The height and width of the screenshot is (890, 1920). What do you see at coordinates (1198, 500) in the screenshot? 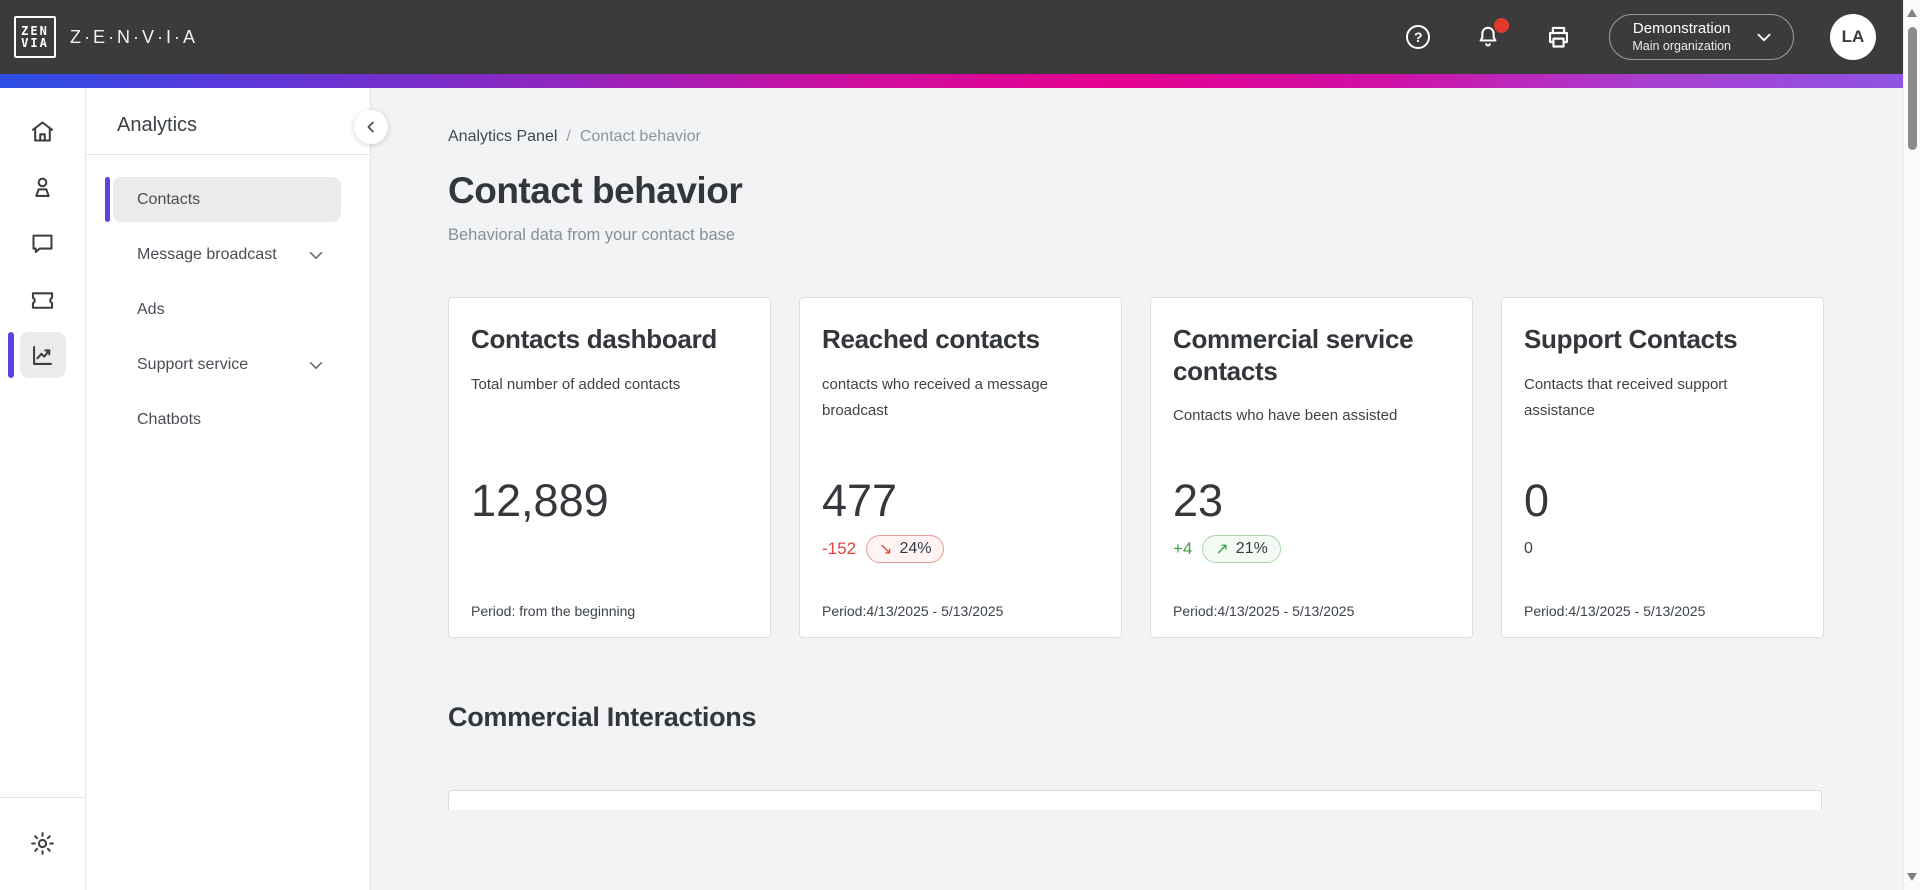
I see `kpi-value: 23` at bounding box center [1198, 500].